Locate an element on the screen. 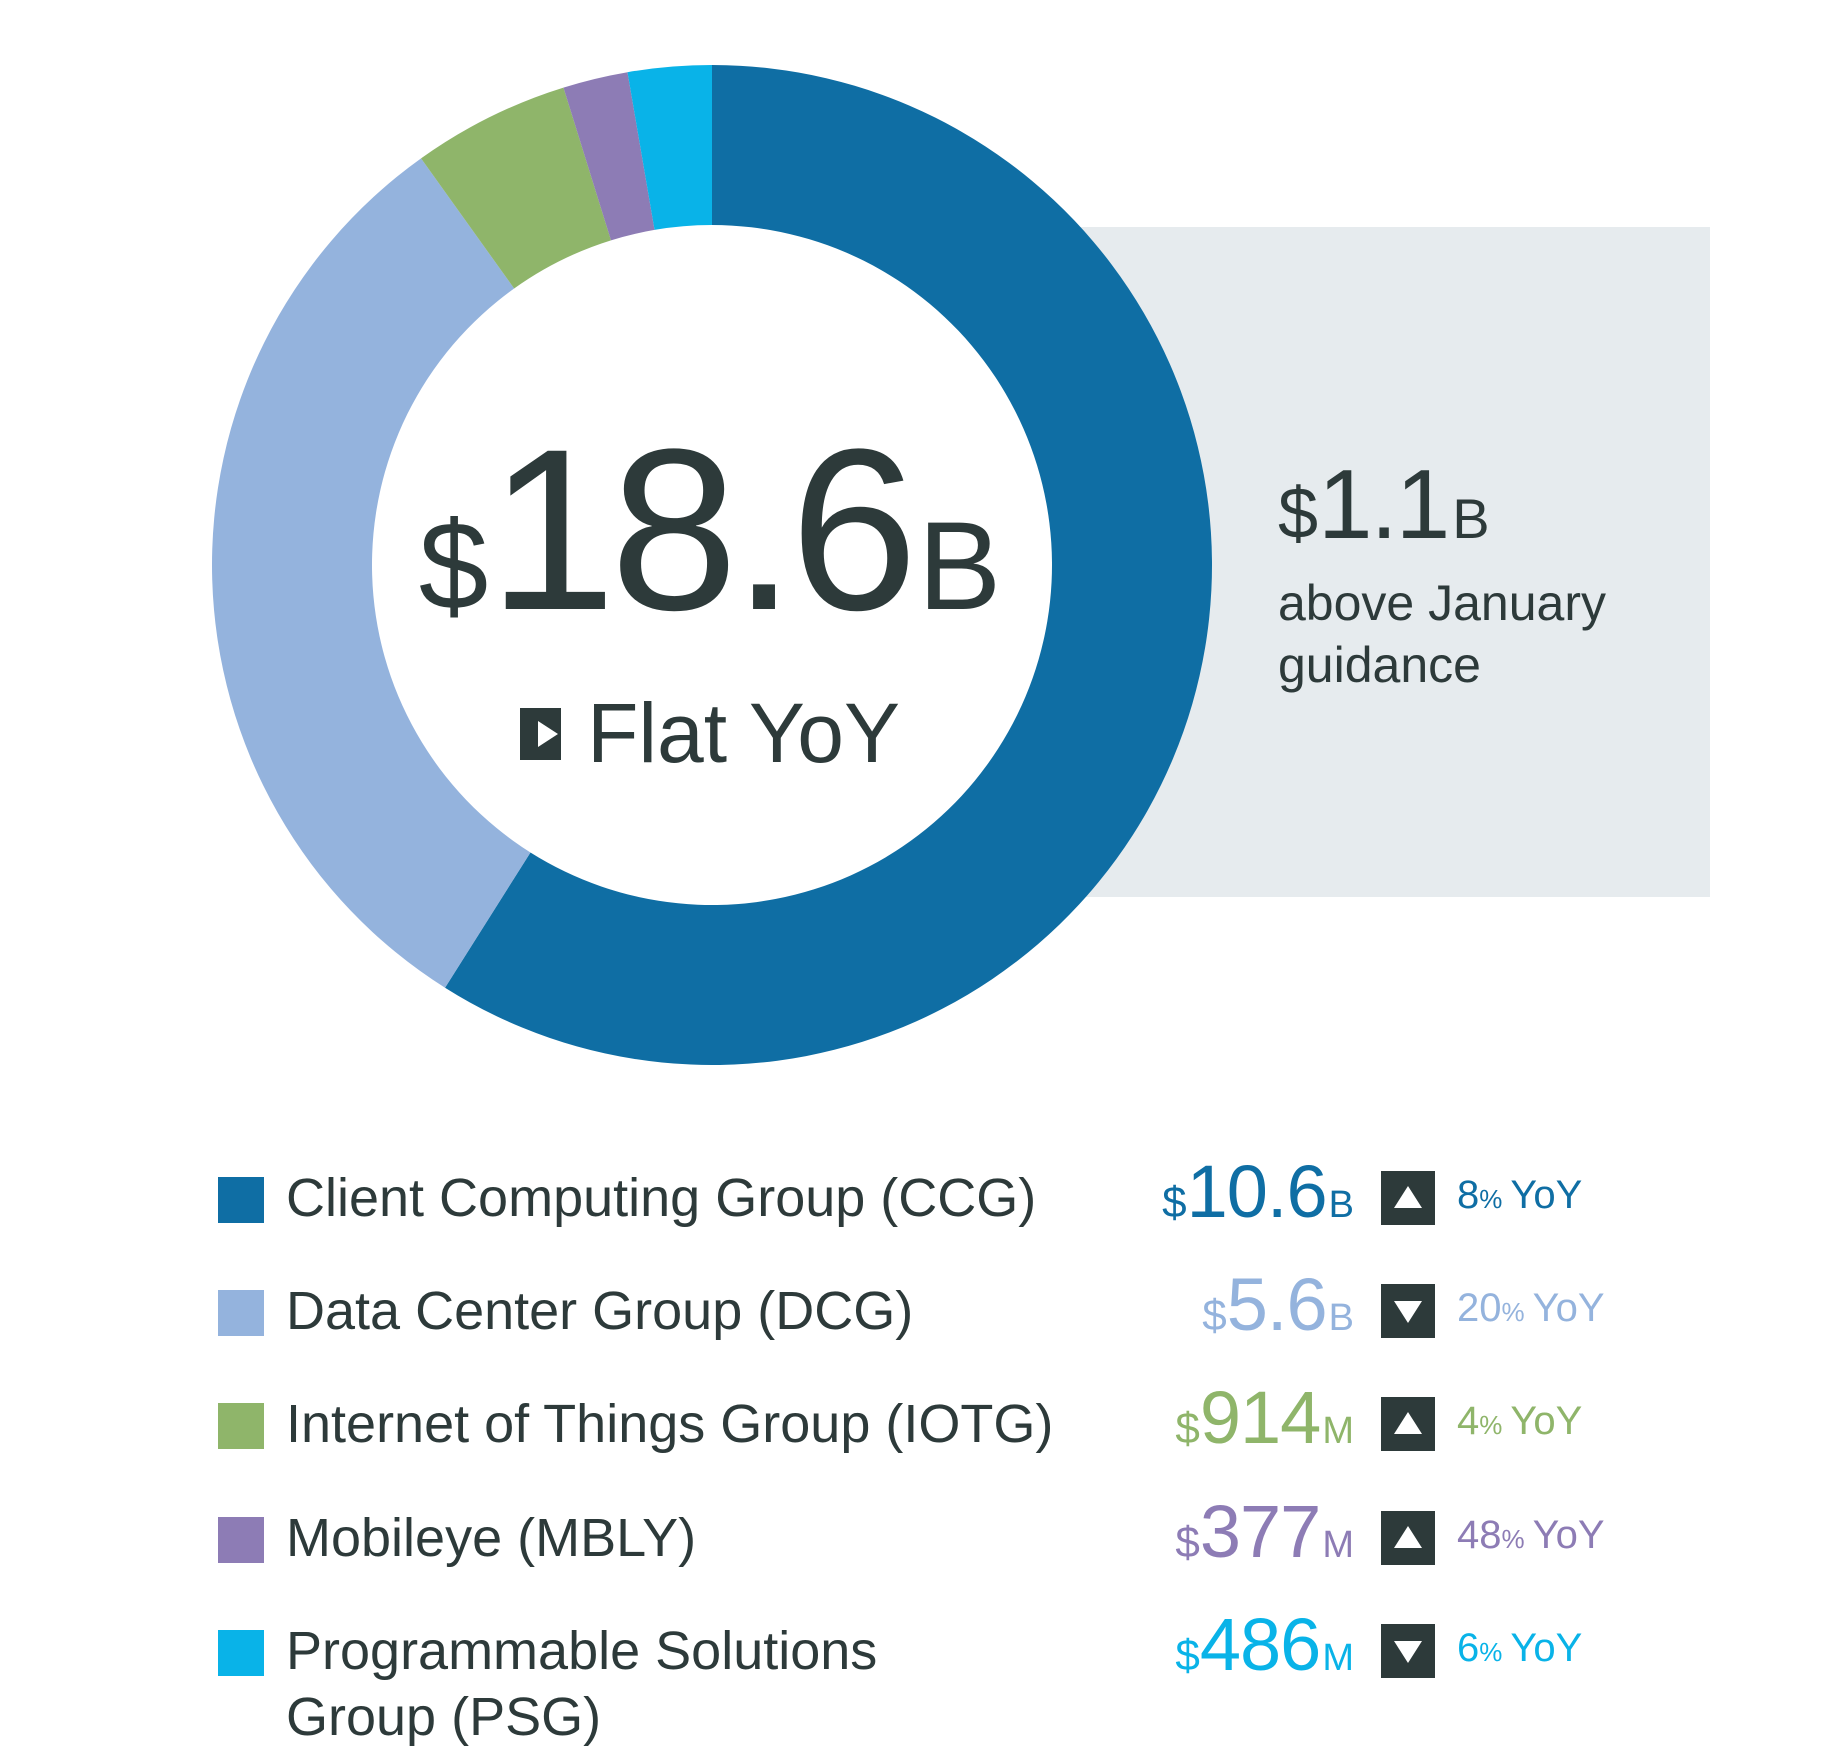  center-total: $18.6B is located at coordinates (710, 530).